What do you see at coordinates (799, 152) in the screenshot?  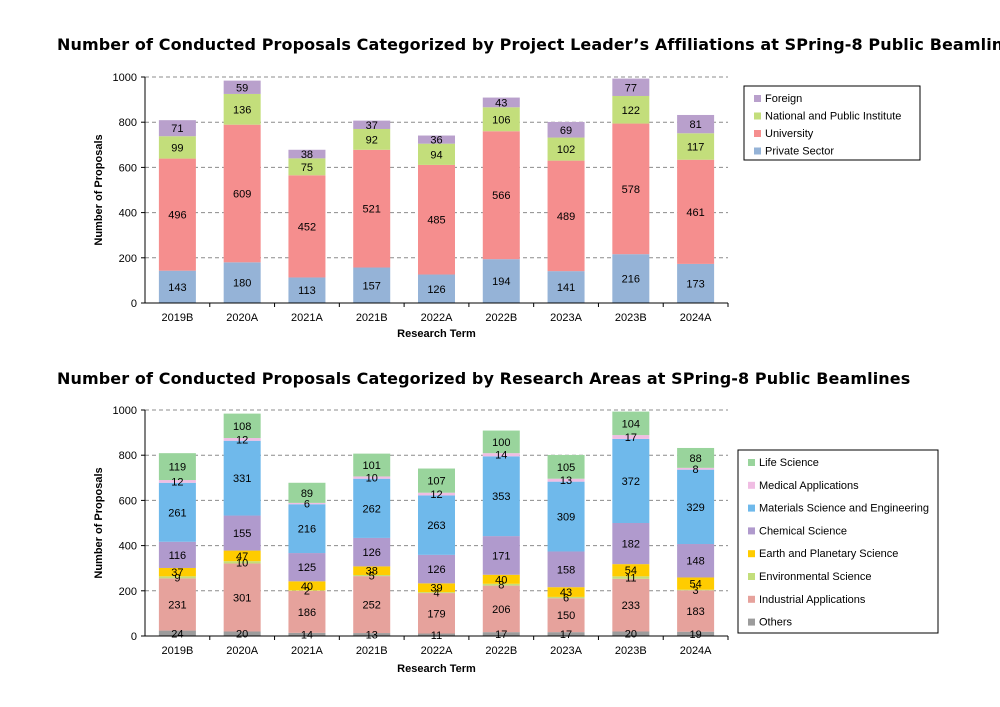 I see `chart-1-legend-entry: Private Sector` at bounding box center [799, 152].